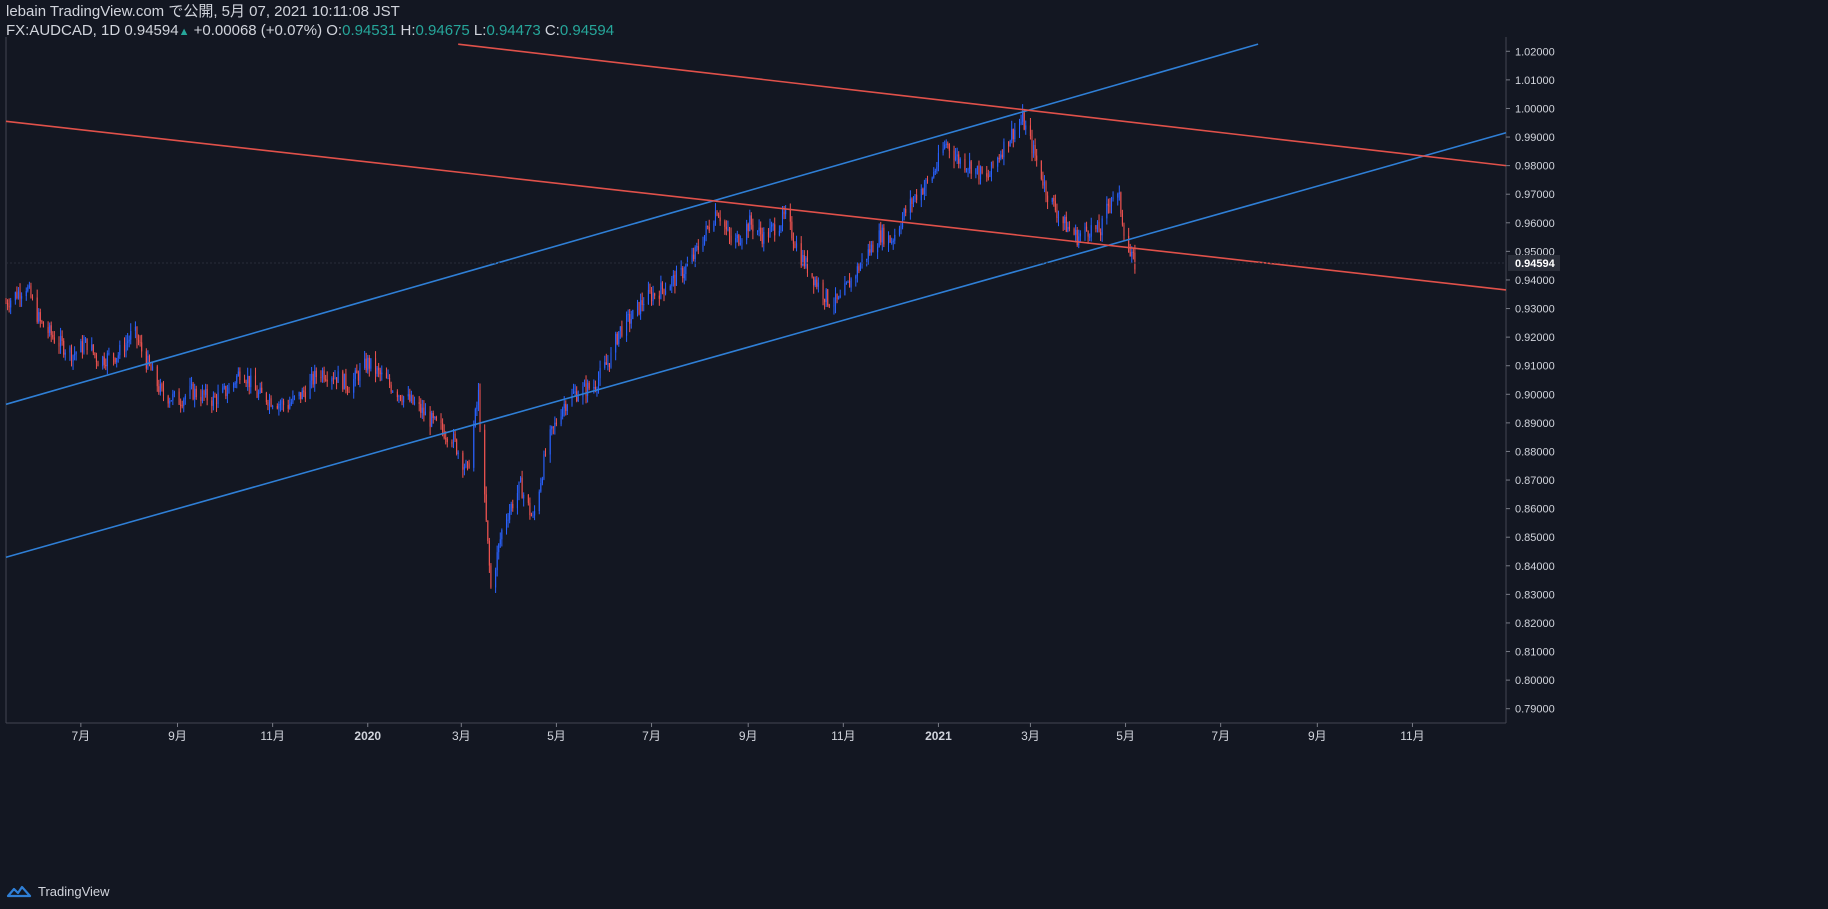 Image resolution: width=1828 pixels, height=909 pixels. I want to click on time-tick-label: 2021, so click(938, 736).